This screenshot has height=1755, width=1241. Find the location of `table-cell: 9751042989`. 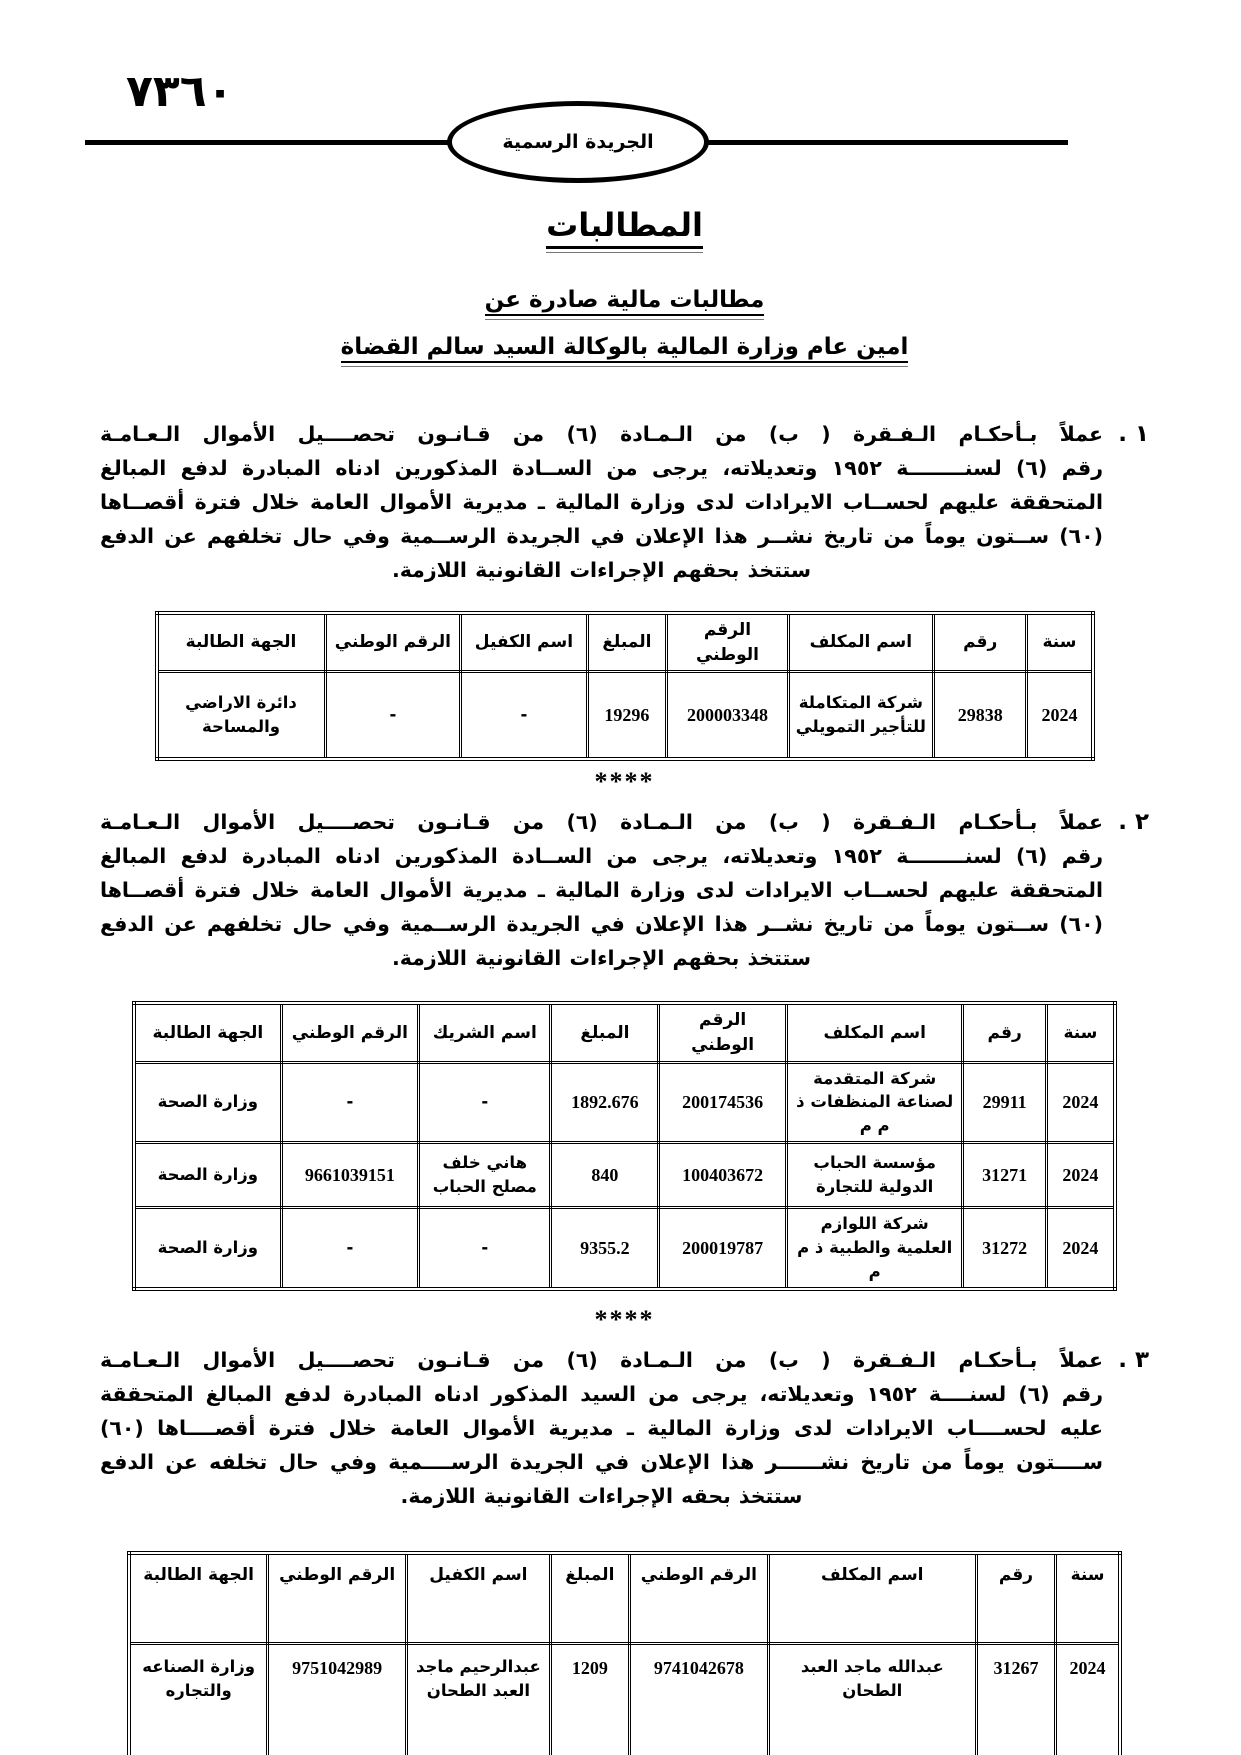

table-cell: 9751042989 is located at coordinates (337, 1698).